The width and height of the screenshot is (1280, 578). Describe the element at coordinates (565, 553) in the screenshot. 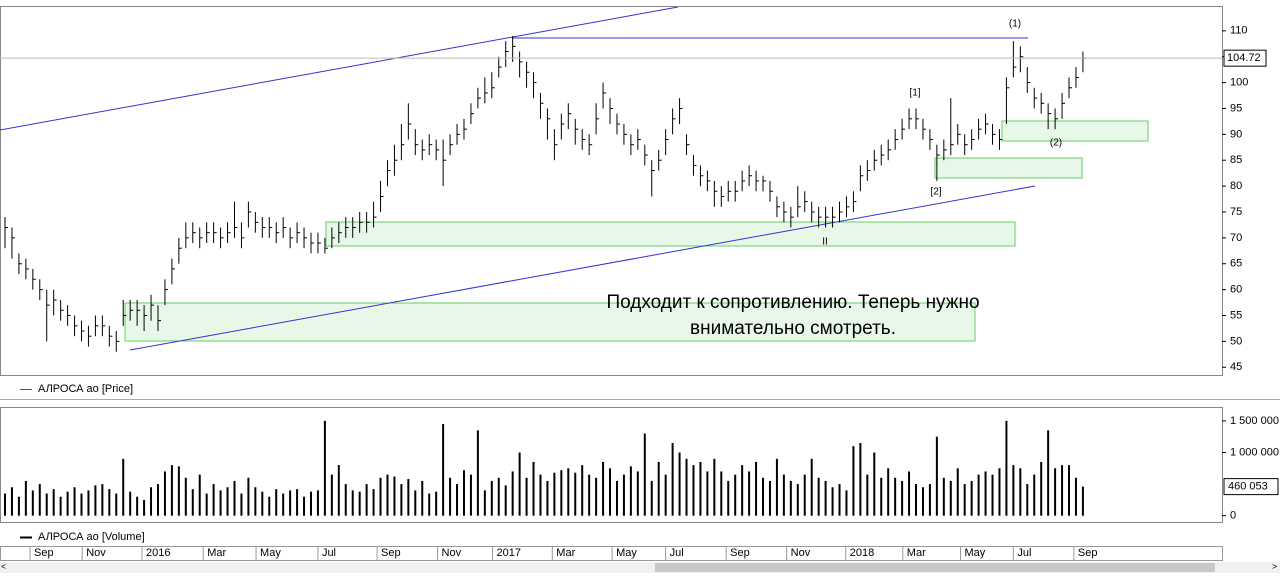

I see `x-tick-label: Mar` at that location.